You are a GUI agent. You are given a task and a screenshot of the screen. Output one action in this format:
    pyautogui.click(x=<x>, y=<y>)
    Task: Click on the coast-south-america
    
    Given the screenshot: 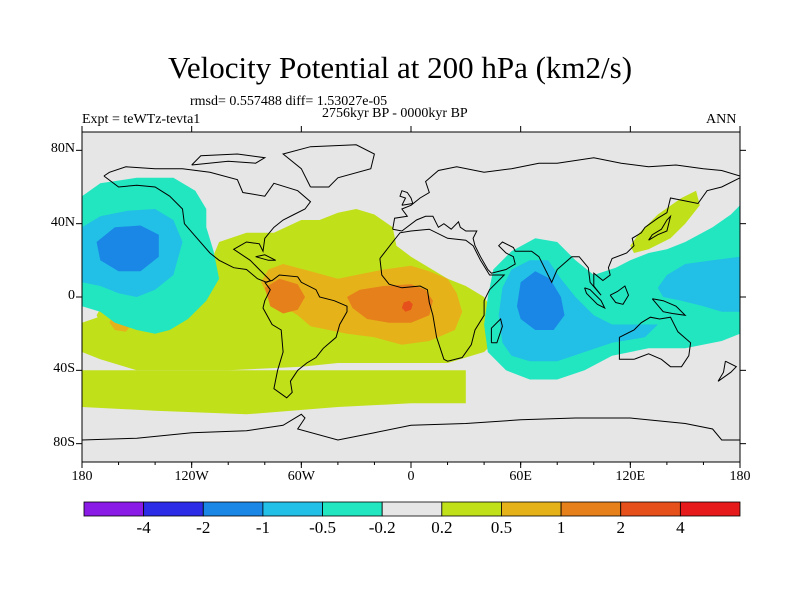 What is the action you would take?
    pyautogui.click(x=305, y=336)
    